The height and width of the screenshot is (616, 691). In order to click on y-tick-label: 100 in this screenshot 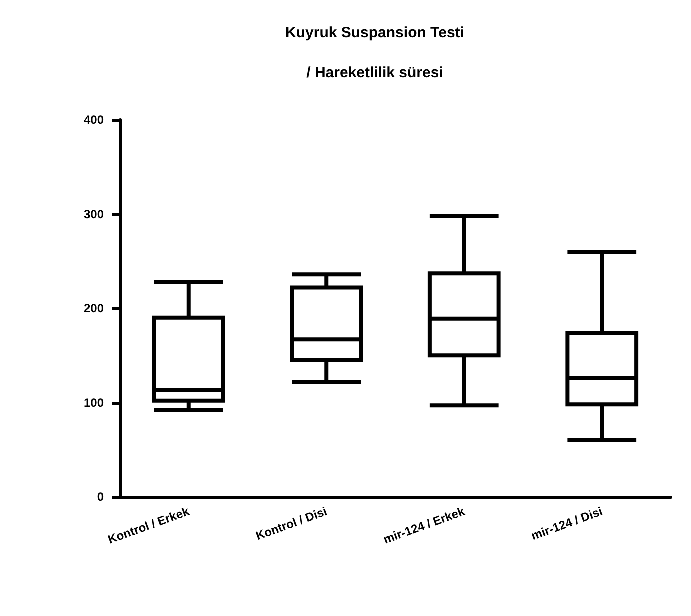, I will do `click(94, 403)`.